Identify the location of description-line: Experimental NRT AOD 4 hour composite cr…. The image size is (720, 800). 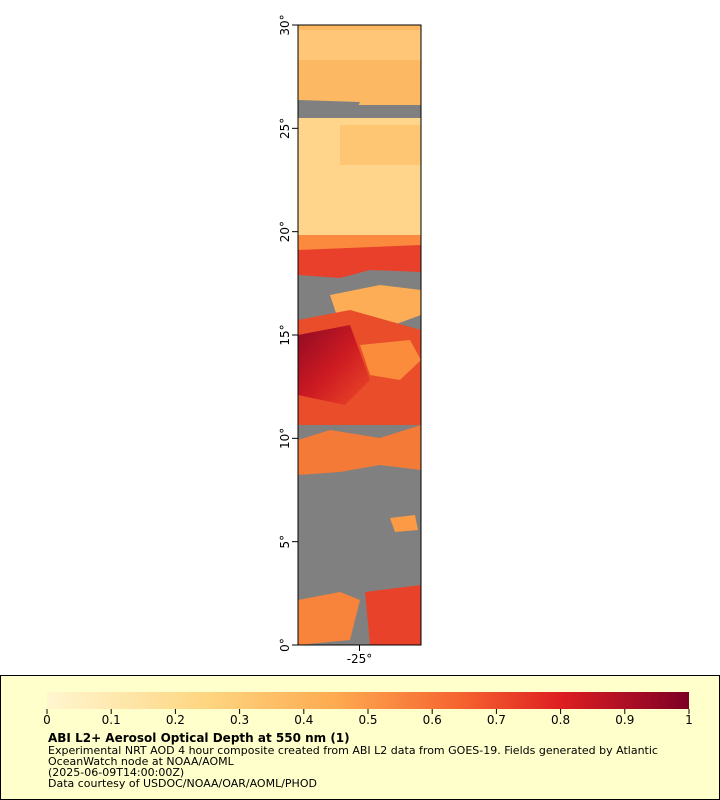
(353, 750).